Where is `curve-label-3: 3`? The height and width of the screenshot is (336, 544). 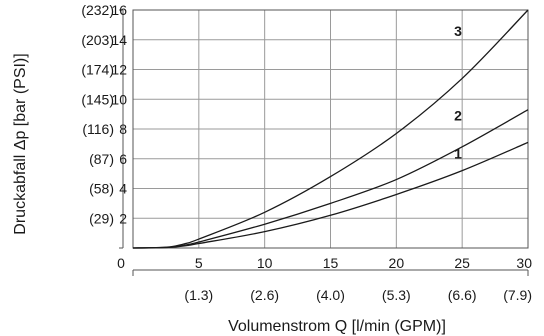 curve-label-3: 3 is located at coordinates (458, 31).